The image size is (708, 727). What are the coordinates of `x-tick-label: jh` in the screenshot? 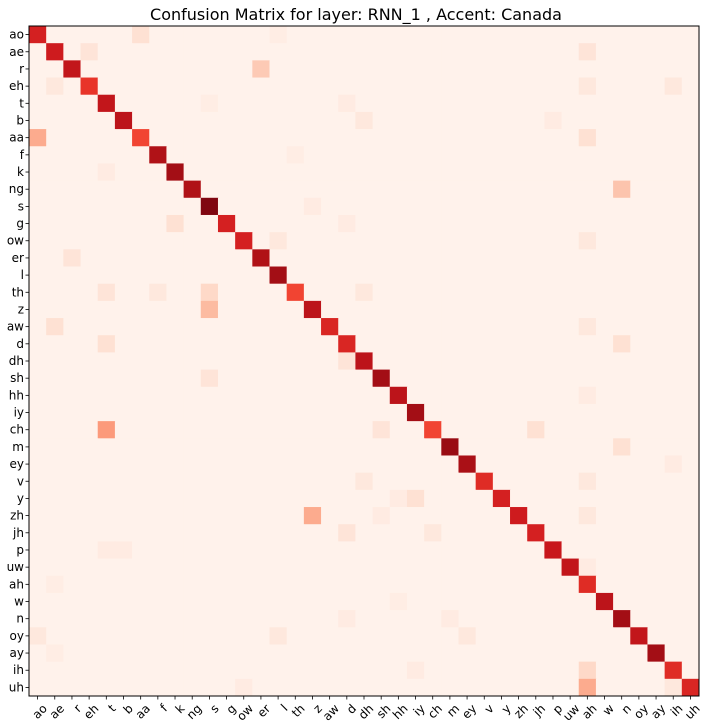 It's located at (539, 710).